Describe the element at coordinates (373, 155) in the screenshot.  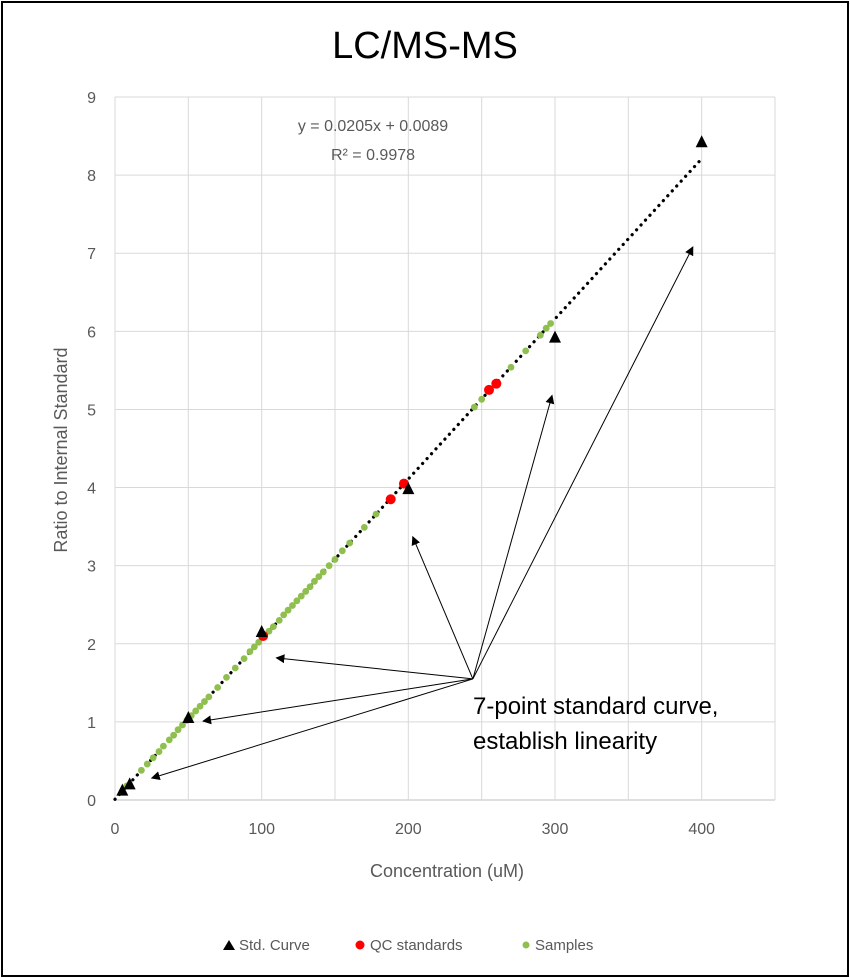
I see `r-squared-label: R² = 0.9978` at that location.